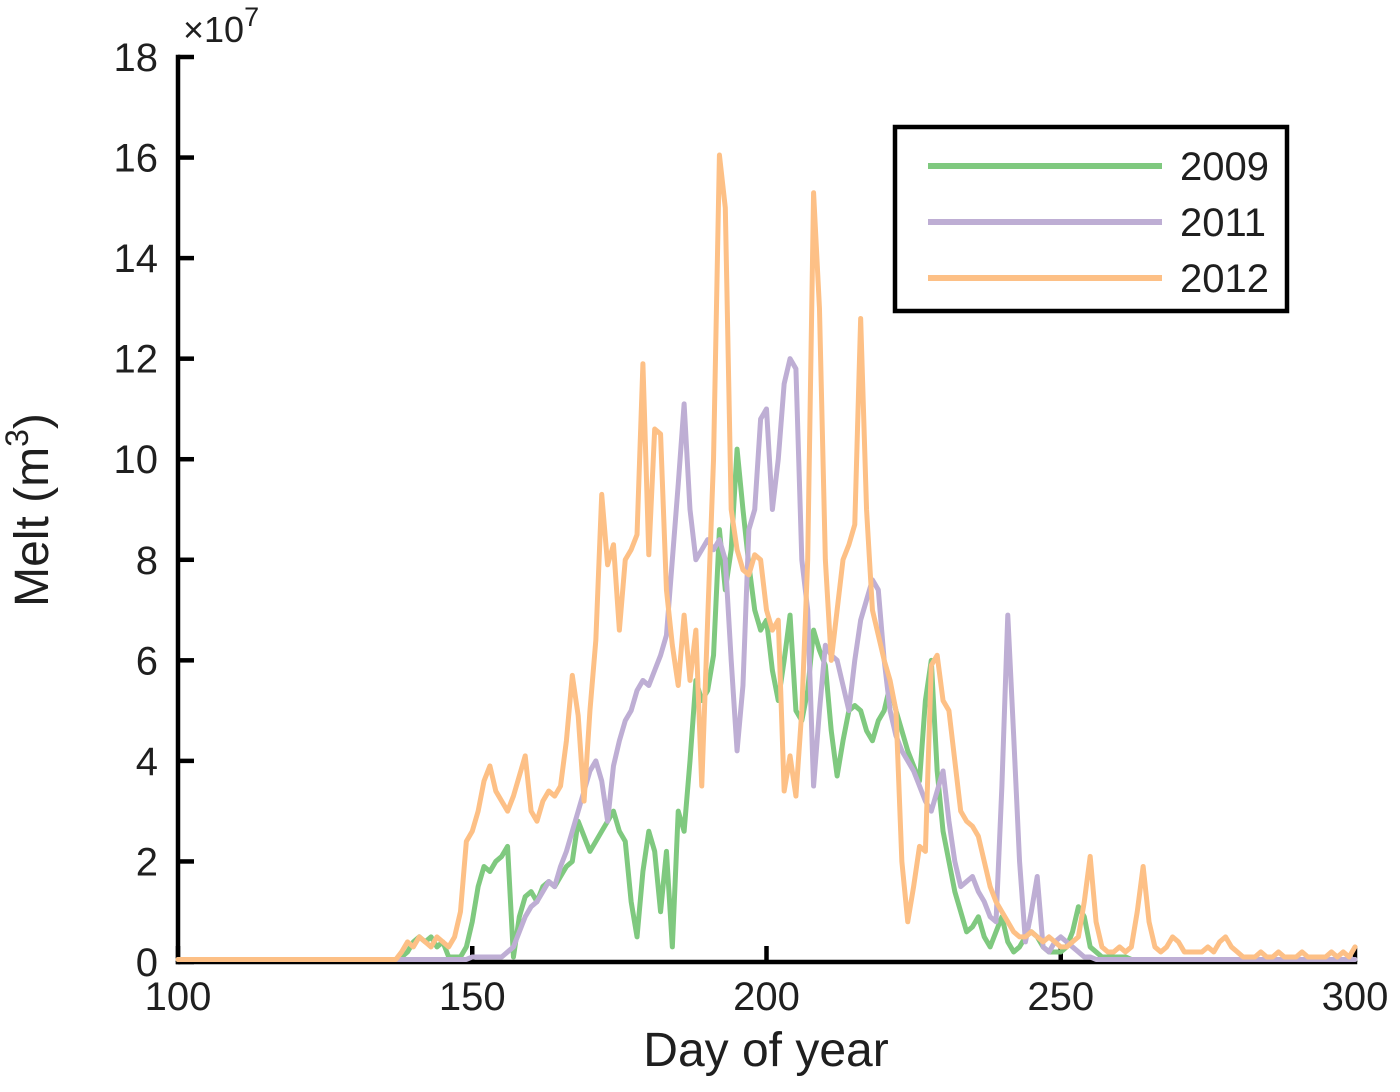 This screenshot has height=1092, width=1400. Describe the element at coordinates (765, 1050) in the screenshot. I see `x-axis-label: Day of year` at that location.